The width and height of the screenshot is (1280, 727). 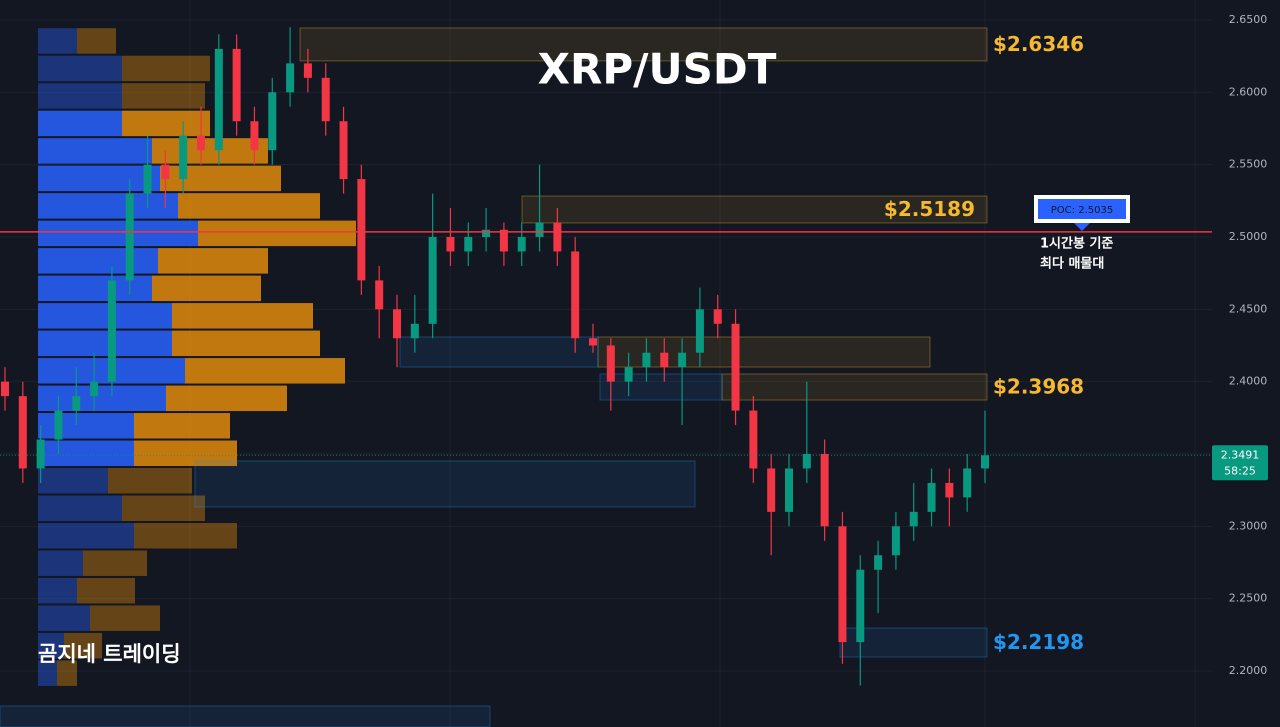 I want to click on current-price-label: 2.3491, so click(x=1240, y=454).